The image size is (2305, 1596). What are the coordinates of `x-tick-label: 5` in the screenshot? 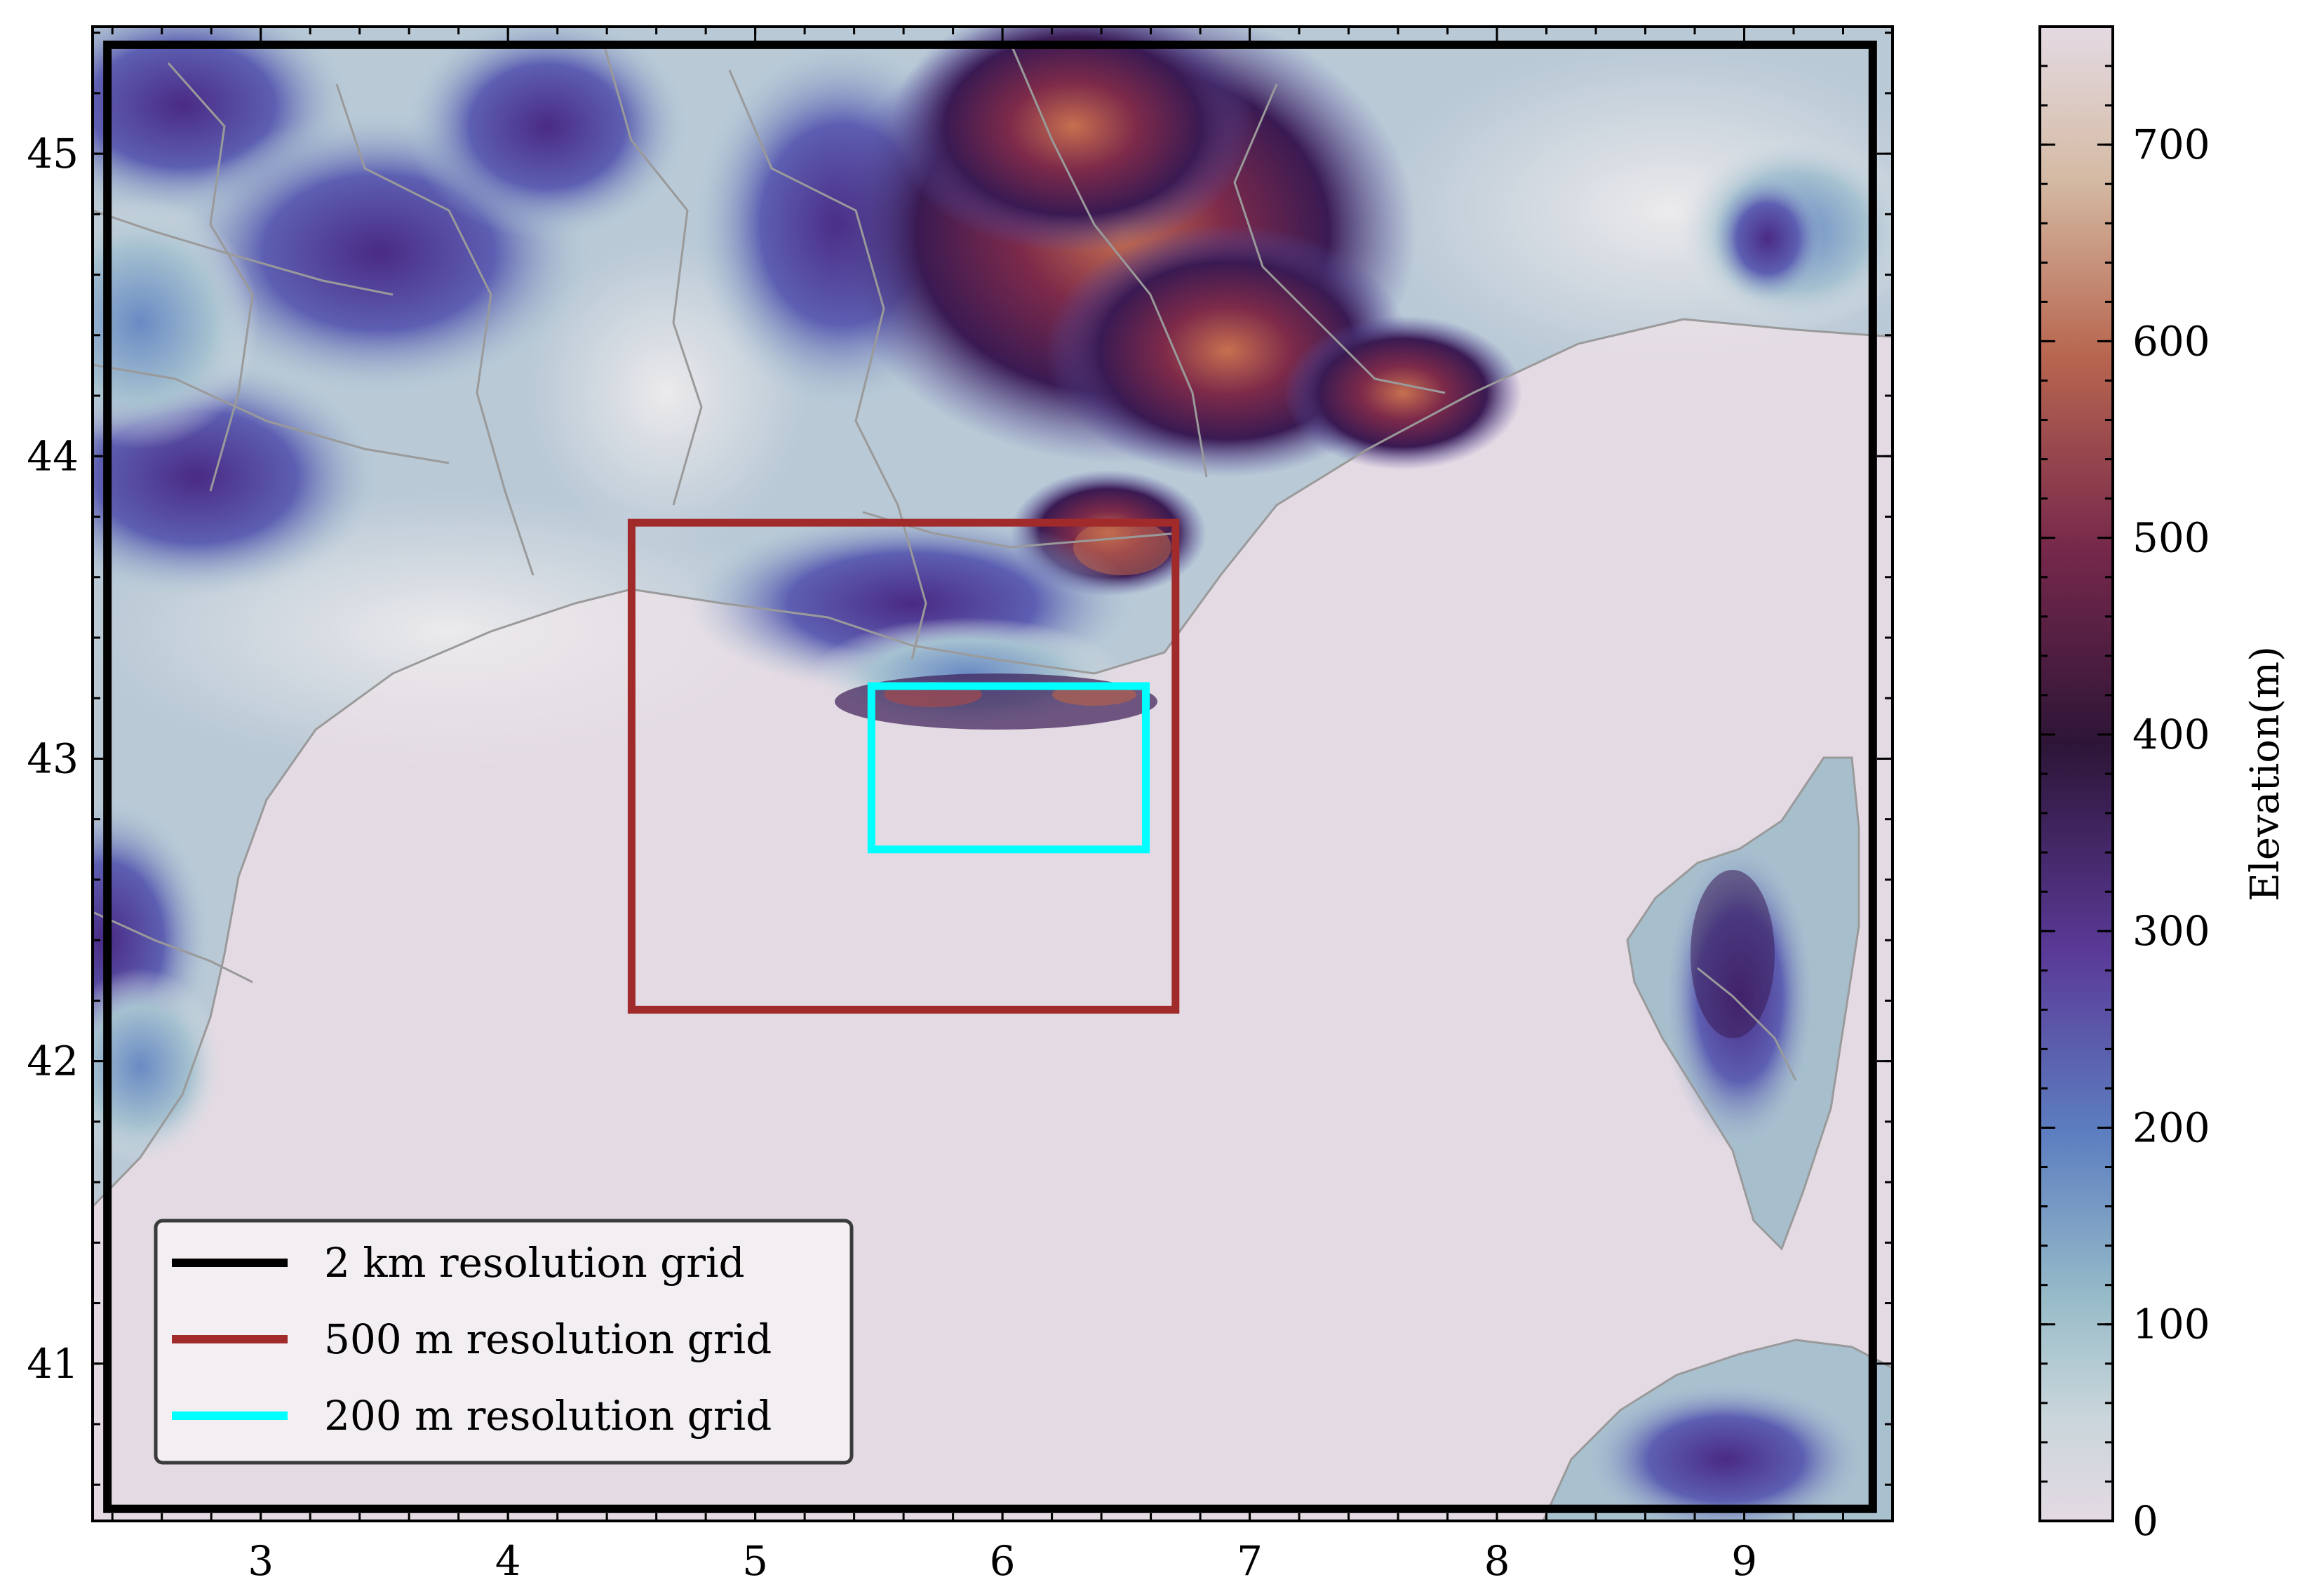 It's located at (755, 1561).